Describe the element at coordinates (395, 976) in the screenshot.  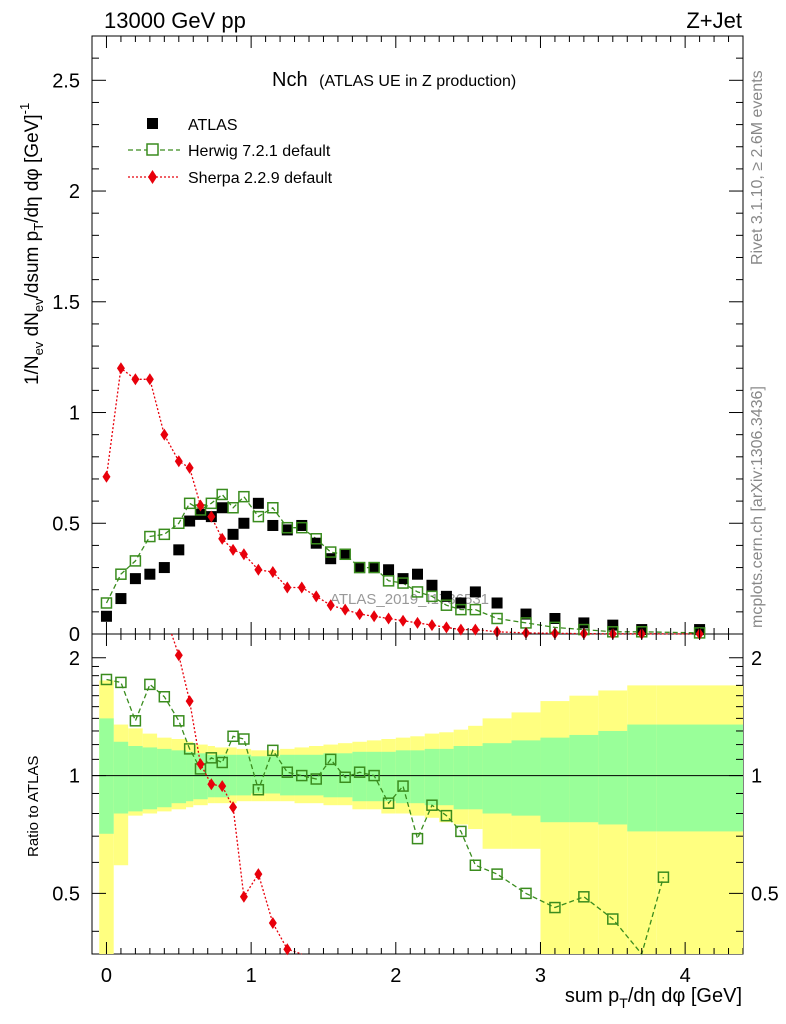
I see `x-tick-label: 2` at that location.